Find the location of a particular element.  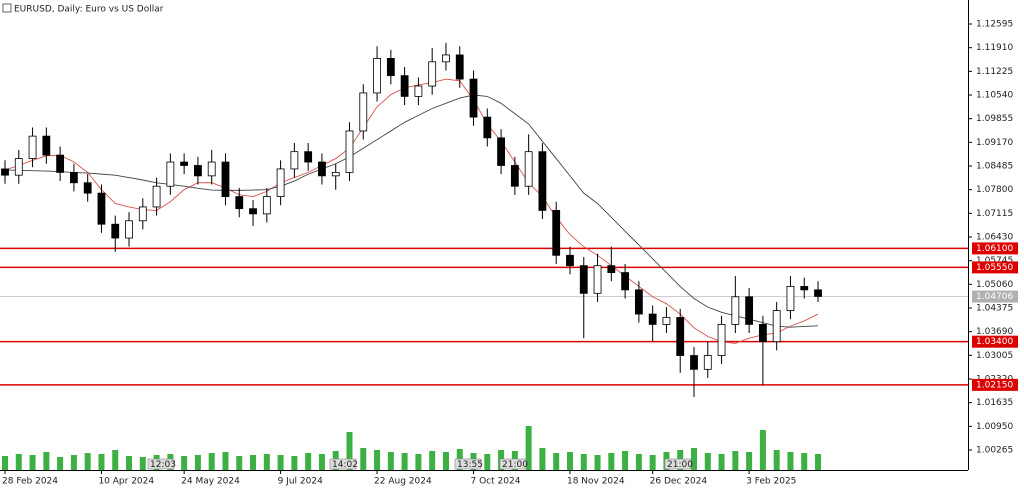

time-marker: 21:00 is located at coordinates (680, 465).